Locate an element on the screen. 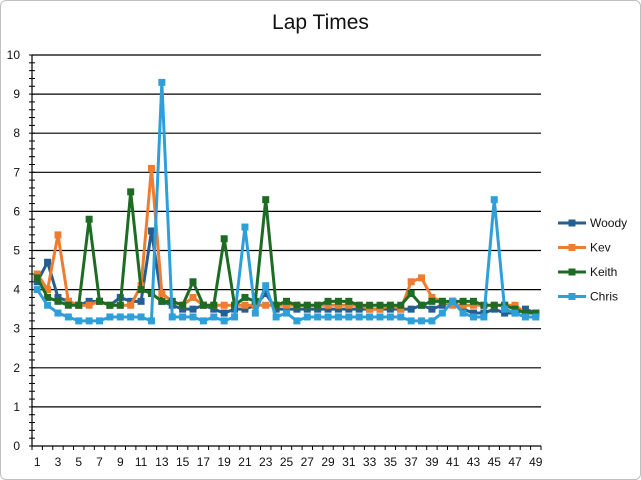  legend-label: Woody is located at coordinates (608, 223).